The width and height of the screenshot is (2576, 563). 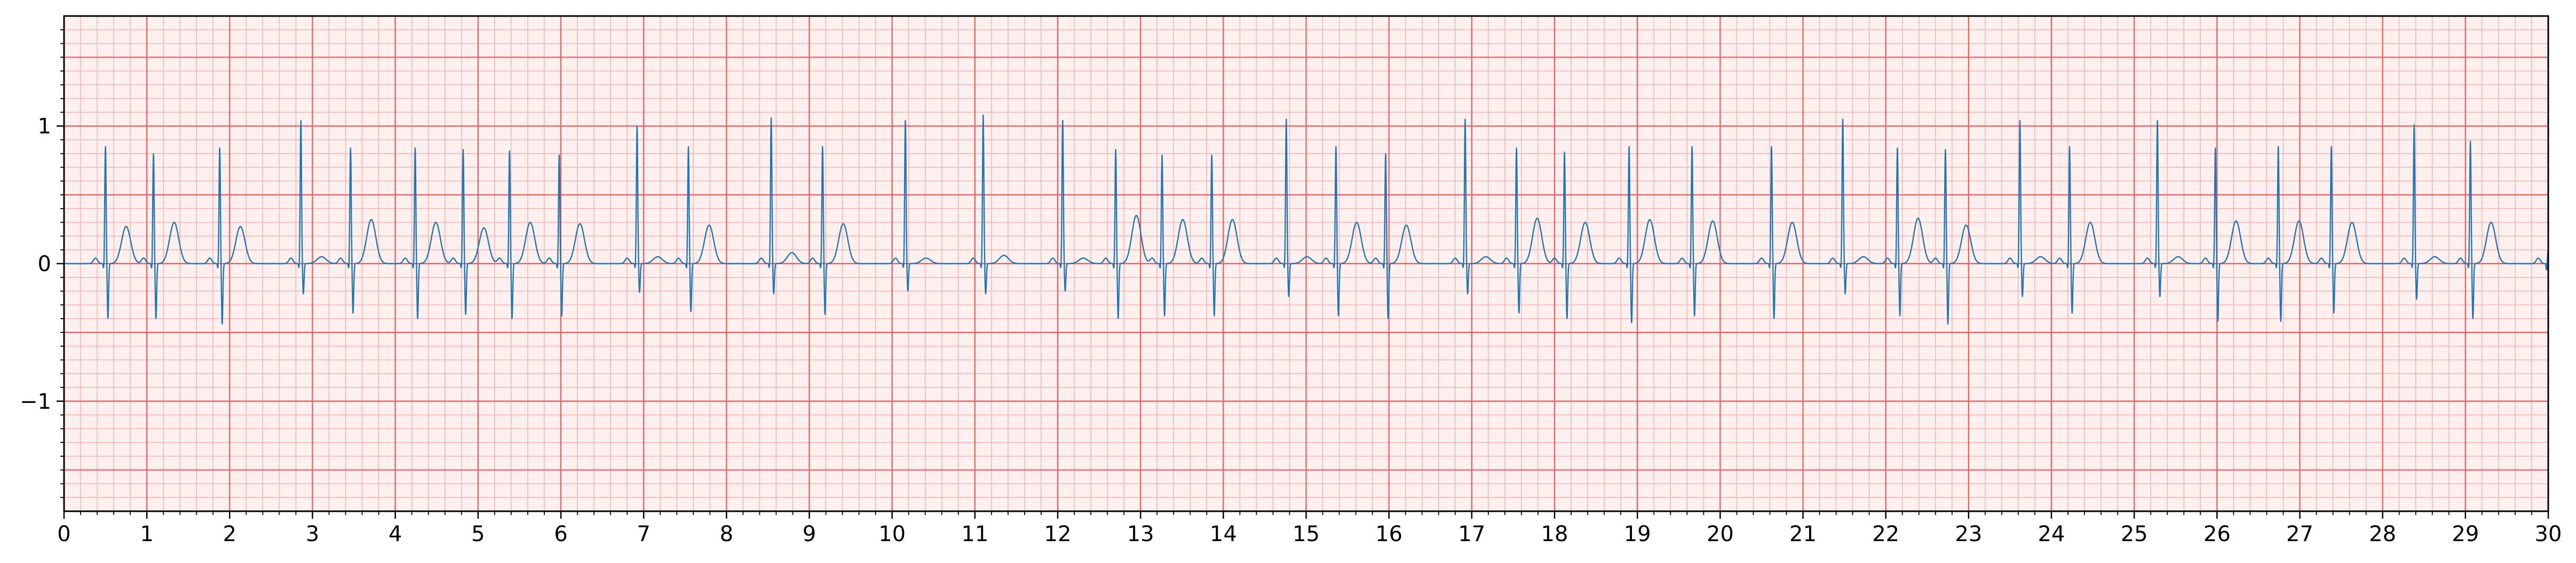 What do you see at coordinates (395, 534) in the screenshot?
I see `x-tick-label: 4` at bounding box center [395, 534].